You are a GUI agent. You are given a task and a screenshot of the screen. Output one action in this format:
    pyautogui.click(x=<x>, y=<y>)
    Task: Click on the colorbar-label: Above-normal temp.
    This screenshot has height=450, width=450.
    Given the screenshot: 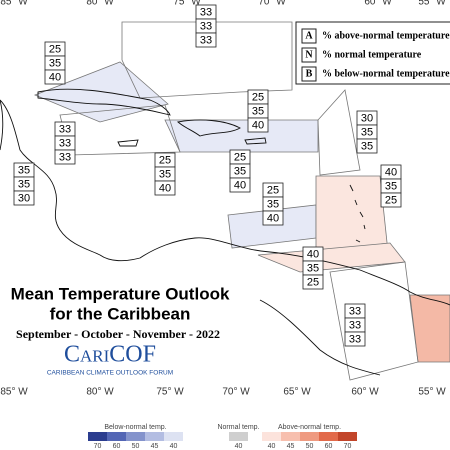 What is the action you would take?
    pyautogui.click(x=309, y=427)
    